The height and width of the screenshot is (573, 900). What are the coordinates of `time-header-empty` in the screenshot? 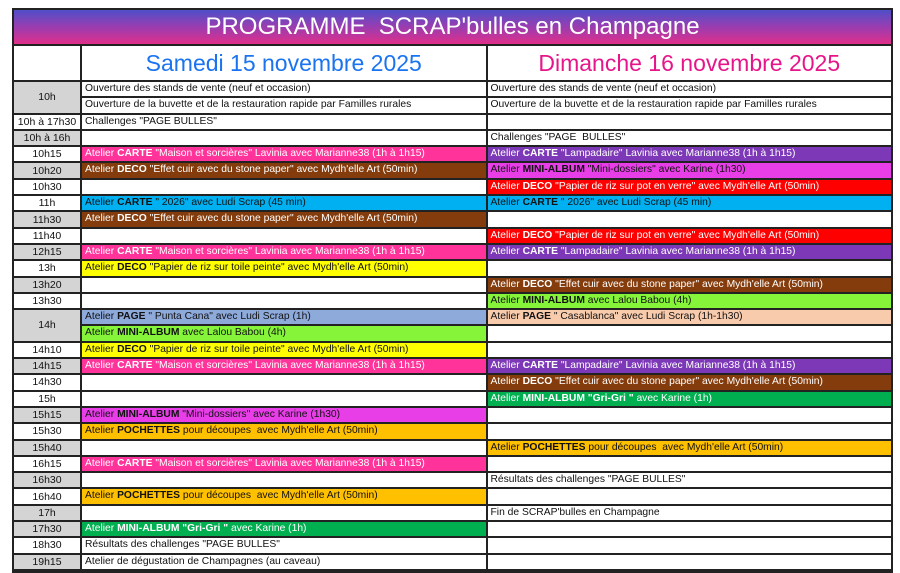 It's located at (48, 63).